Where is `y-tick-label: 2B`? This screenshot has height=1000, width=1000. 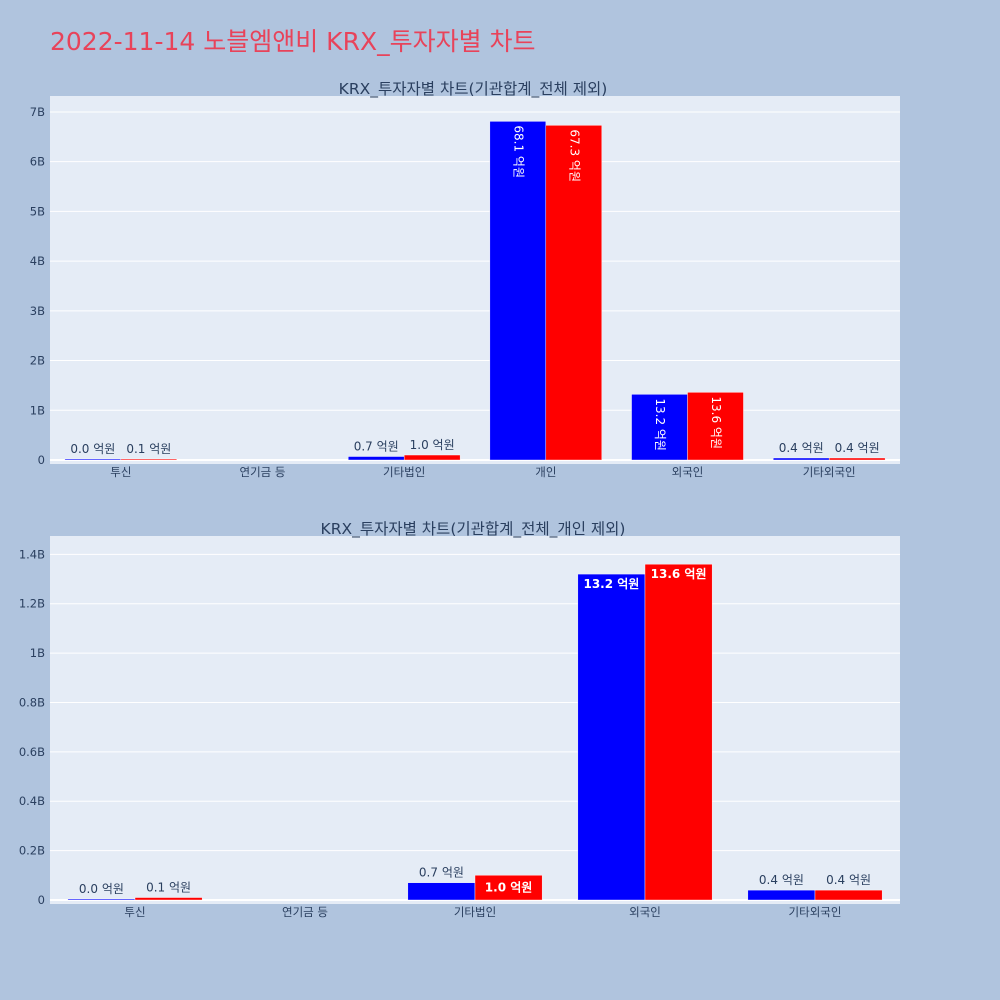 y-tick-label: 2B is located at coordinates (37, 361).